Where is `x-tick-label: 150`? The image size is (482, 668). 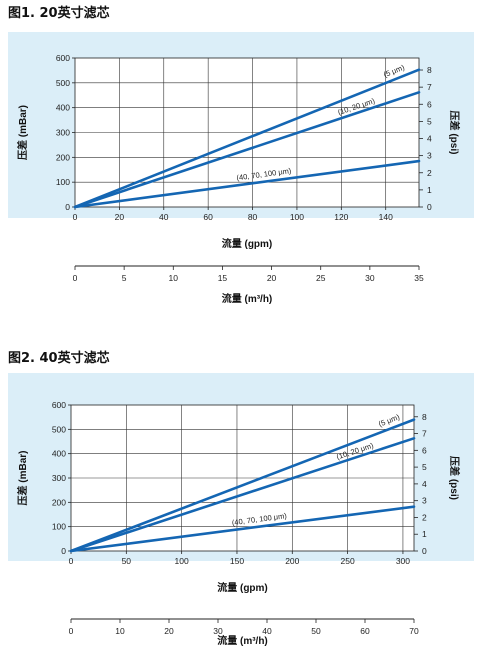
x-tick-label: 150 is located at coordinates (237, 561).